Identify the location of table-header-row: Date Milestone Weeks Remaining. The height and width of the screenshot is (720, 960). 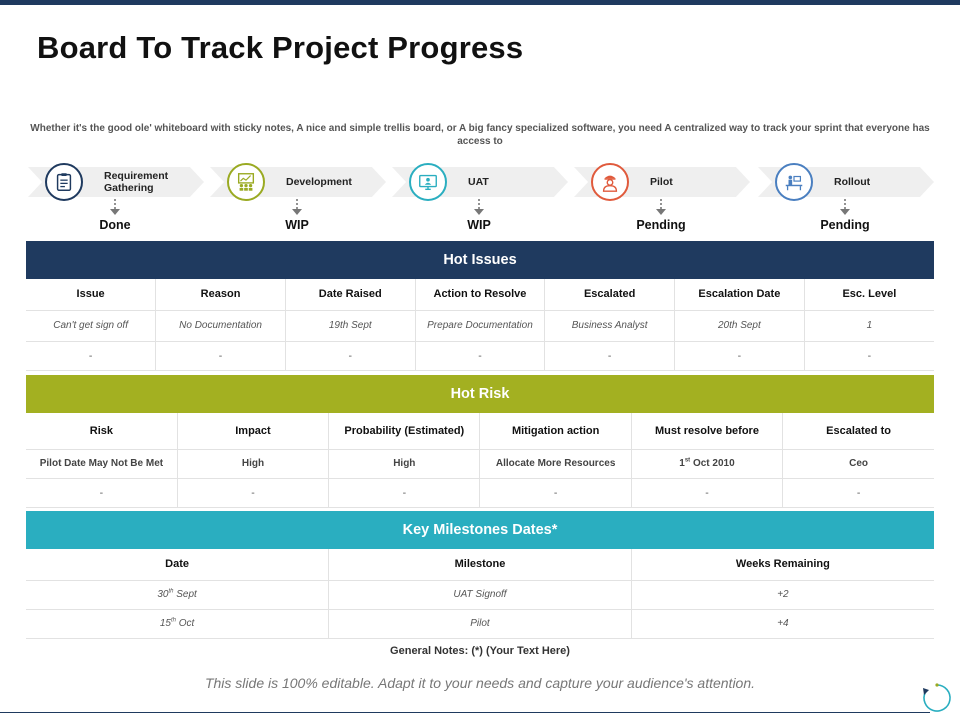
(480, 565).